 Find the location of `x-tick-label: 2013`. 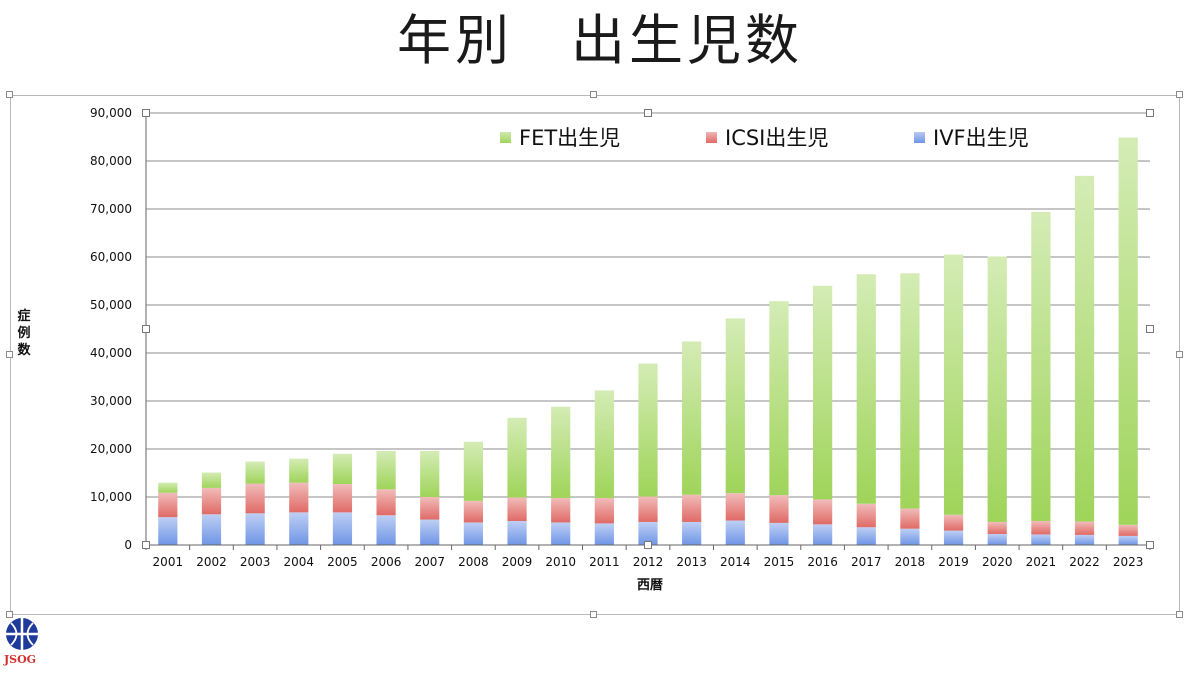

x-tick-label: 2013 is located at coordinates (691, 562).